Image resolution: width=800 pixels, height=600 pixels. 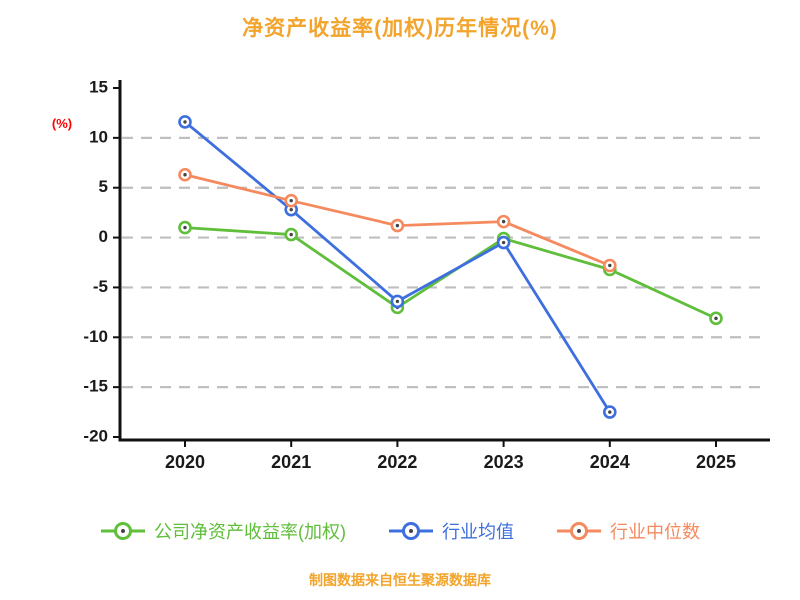 I want to click on y-tick-label: 5, so click(x=103, y=186).